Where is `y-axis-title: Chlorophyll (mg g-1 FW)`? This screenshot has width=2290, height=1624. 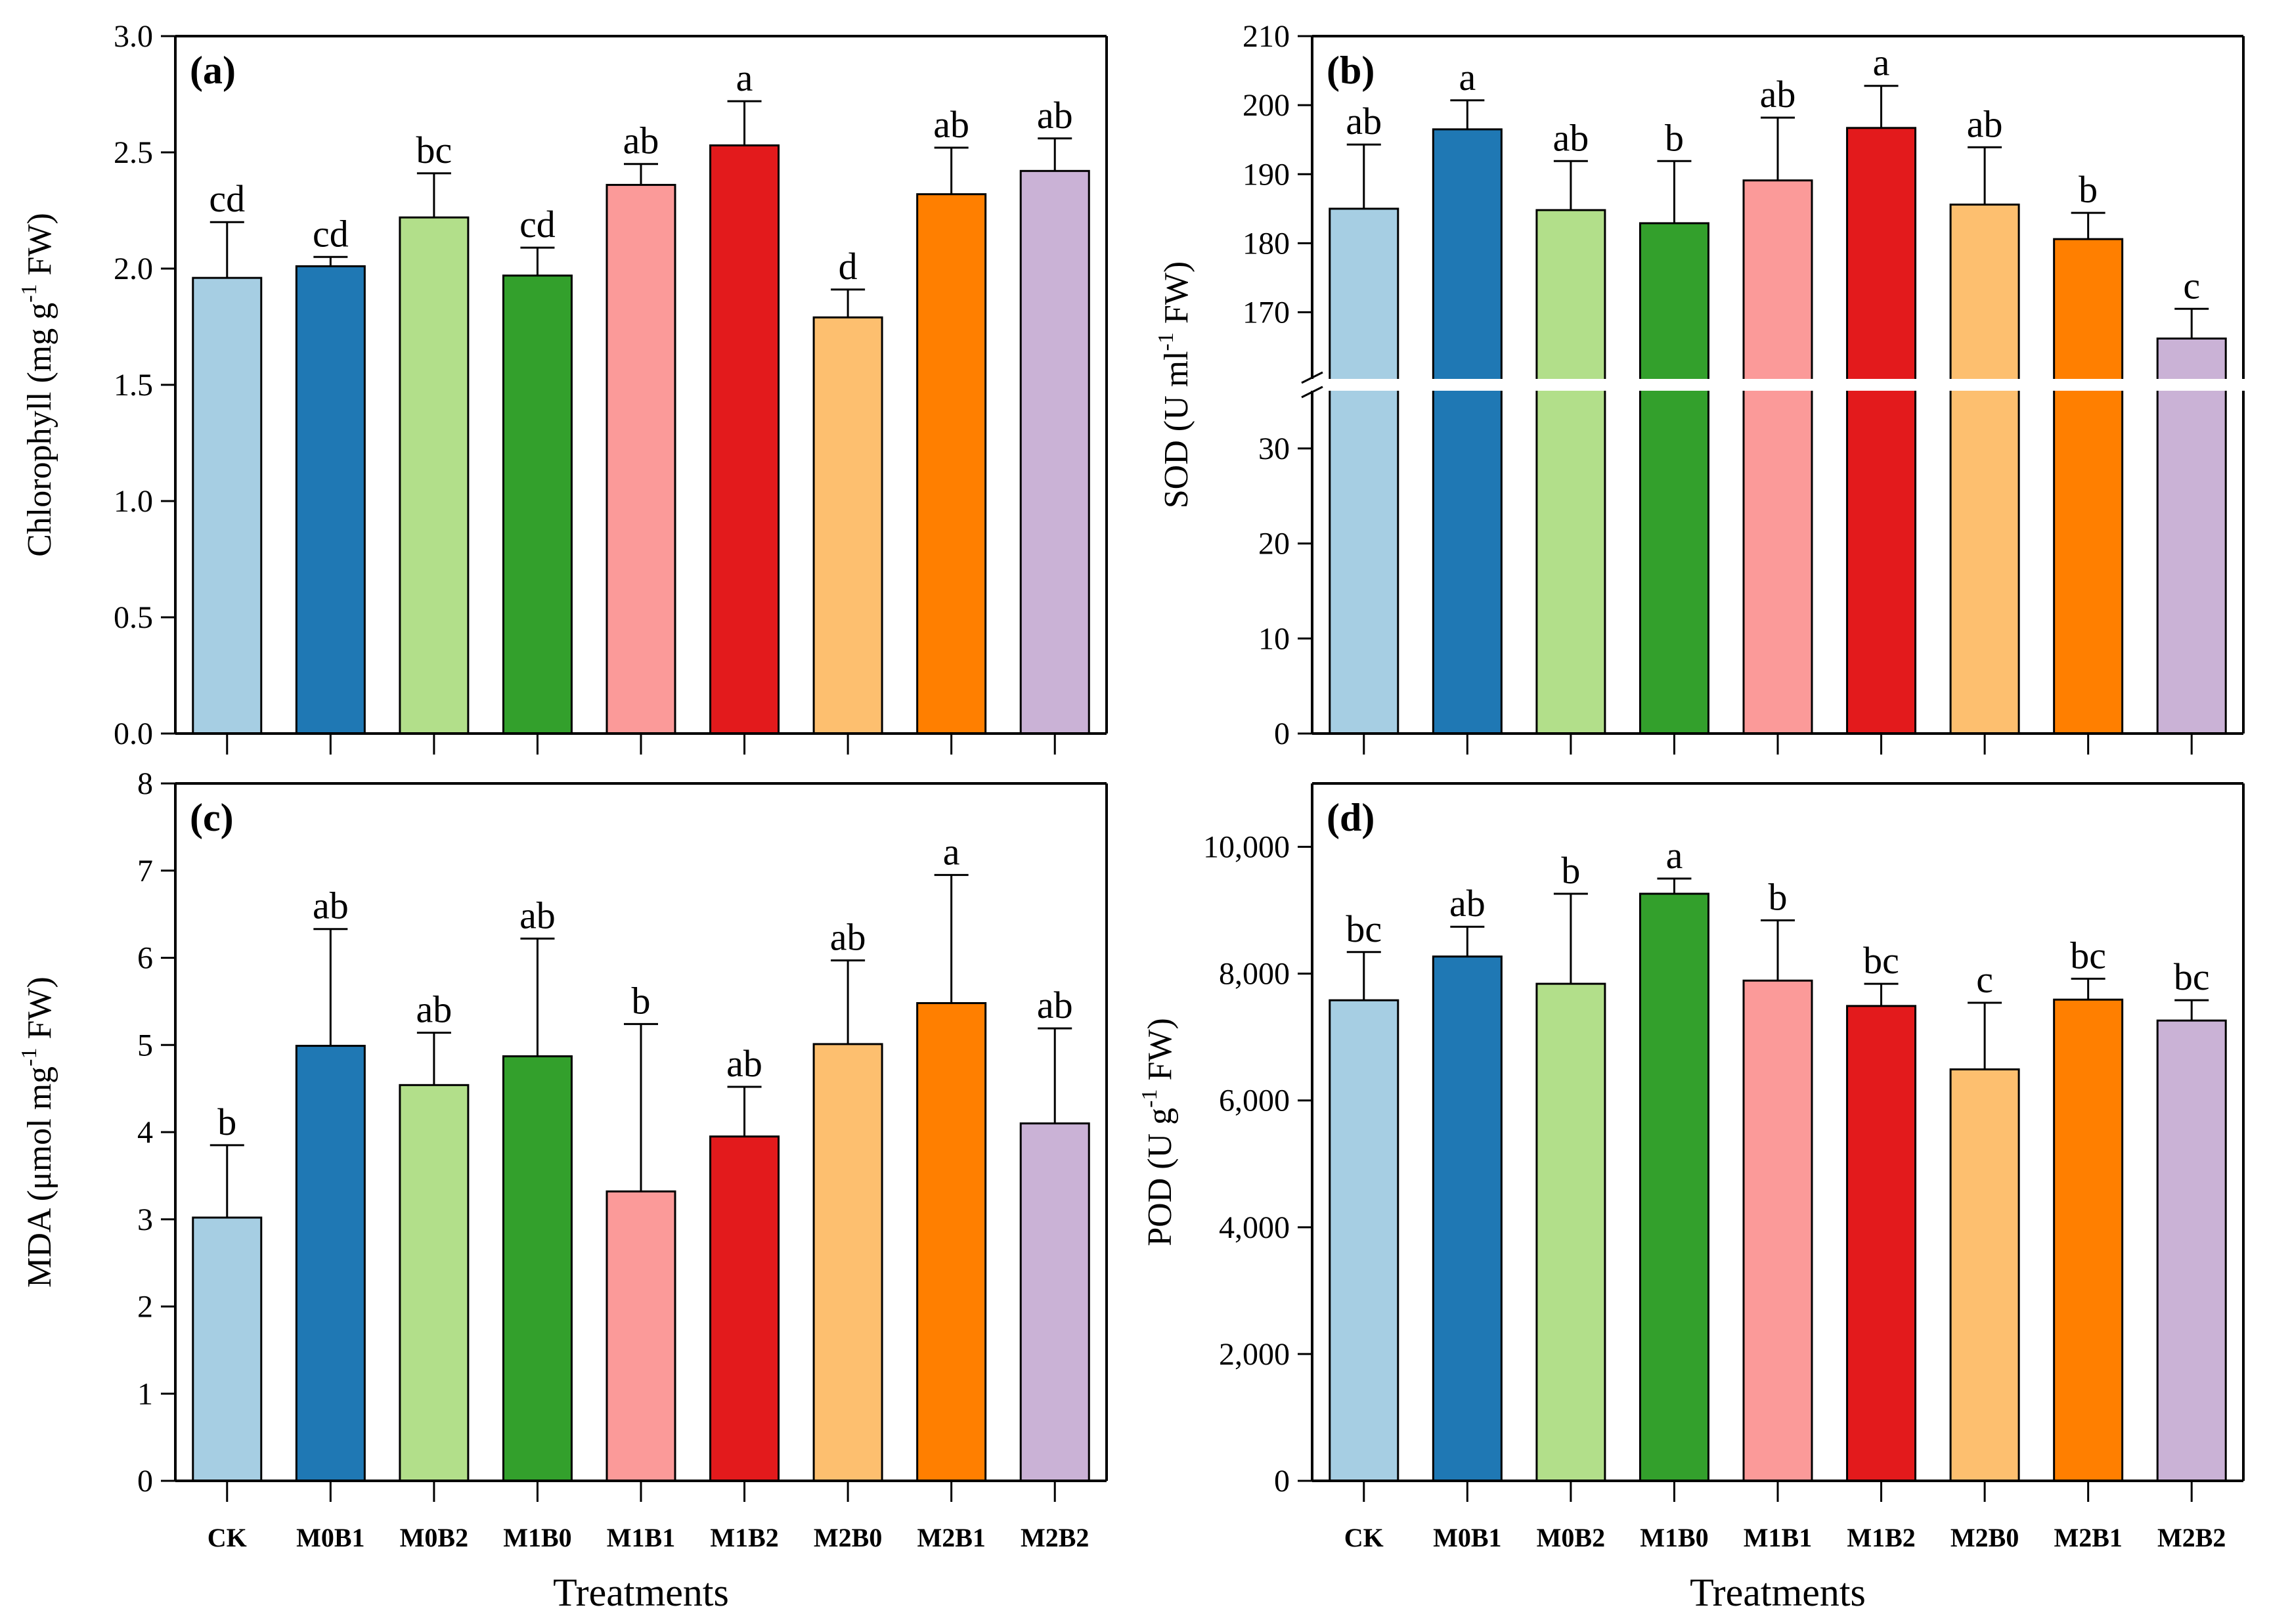 y-axis-title: Chlorophyll (mg g-1 FW) is located at coordinates (37, 385).